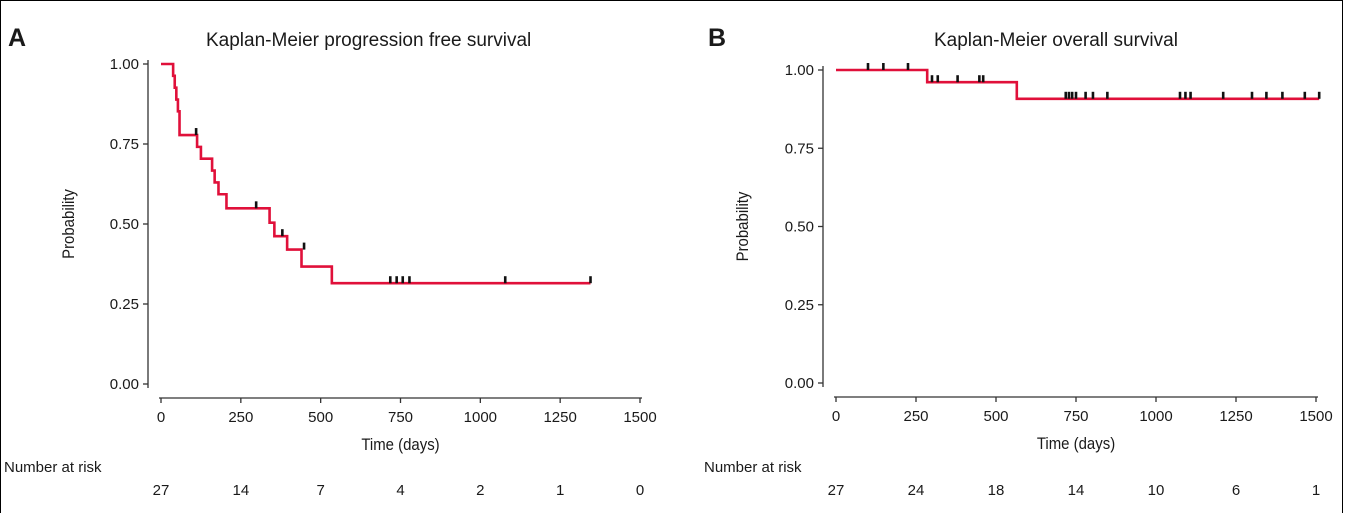 This screenshot has height=513, width=1345. What do you see at coordinates (1056, 40) in the screenshot?
I see `chart-title: Kaplan-Meier overall survival` at bounding box center [1056, 40].